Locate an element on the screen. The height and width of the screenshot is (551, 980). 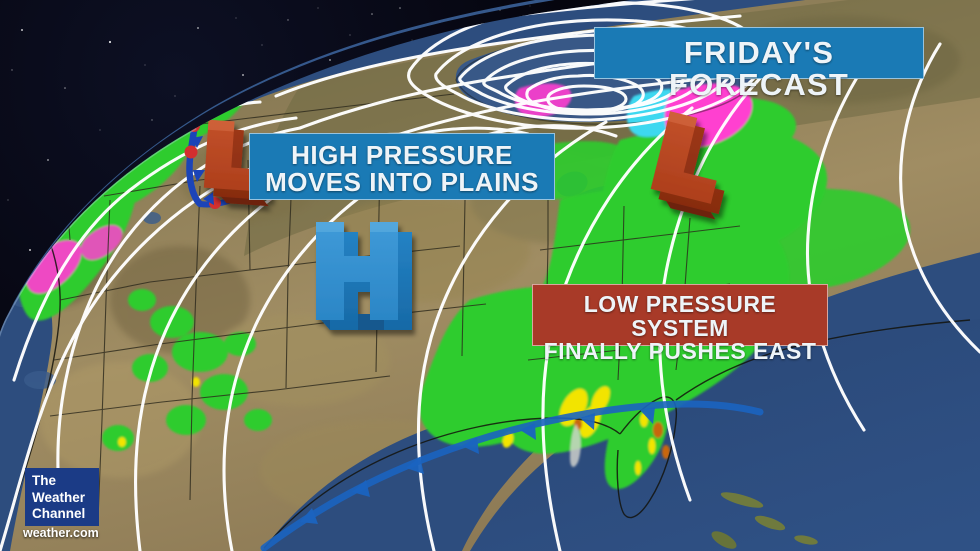
high-pressure-line2: MOVES INTO PLAINS is located at coordinates (402, 181).